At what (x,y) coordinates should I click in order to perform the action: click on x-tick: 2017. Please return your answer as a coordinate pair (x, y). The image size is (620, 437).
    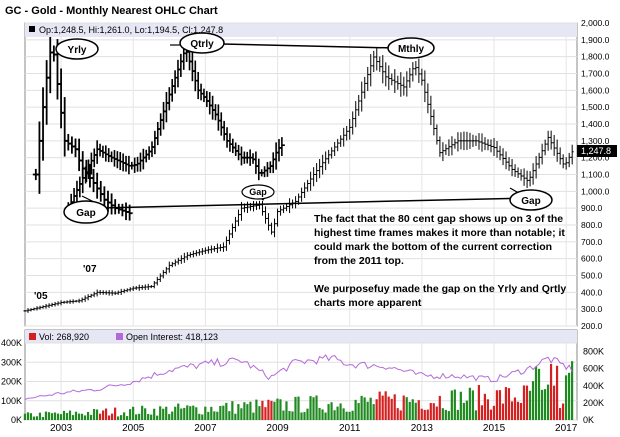
    Looking at the image, I should click on (566, 428).